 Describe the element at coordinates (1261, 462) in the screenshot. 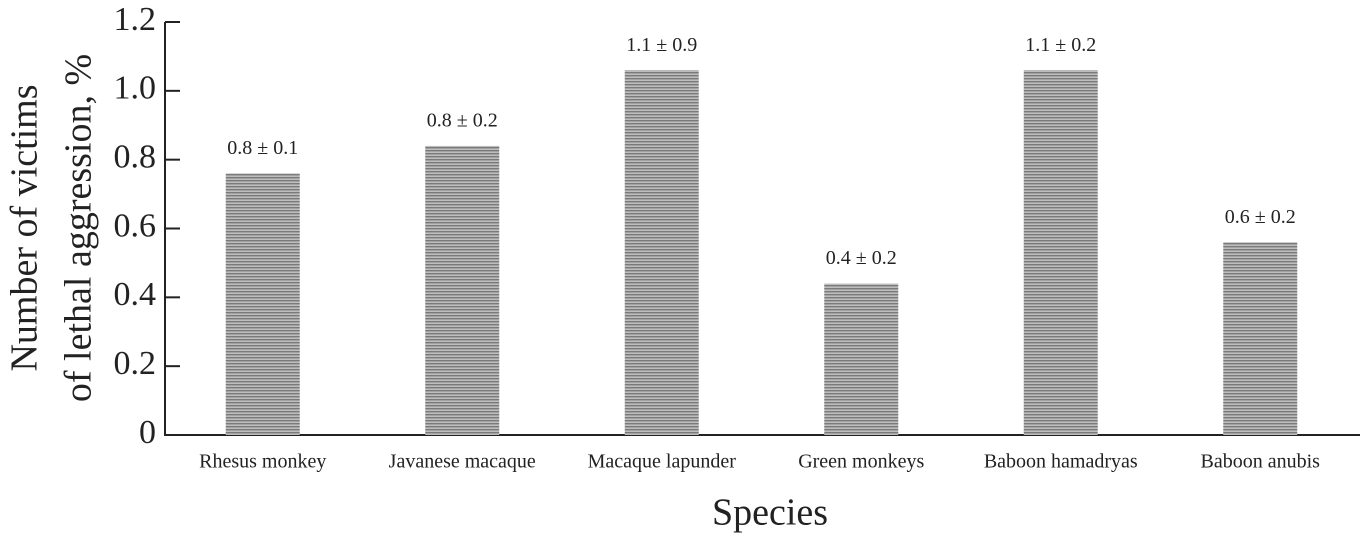

I see `x-tick-label: Baboon anubis` at that location.